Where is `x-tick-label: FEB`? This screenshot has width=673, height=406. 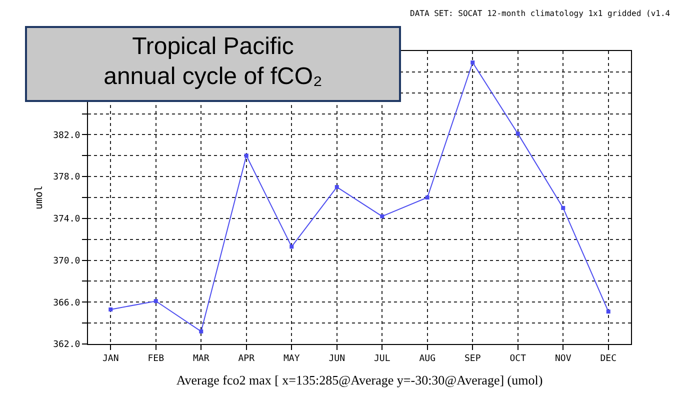
x-tick-label: FEB is located at coordinates (156, 359).